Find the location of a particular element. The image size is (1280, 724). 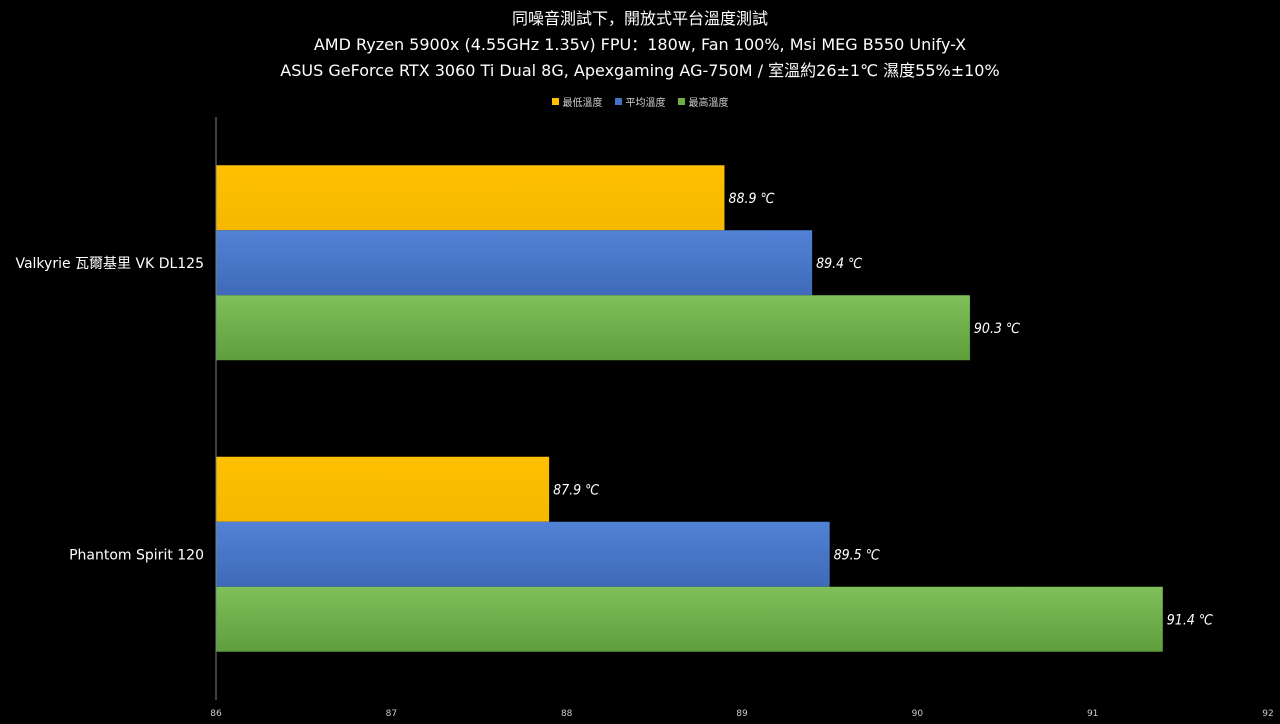

data-label: 89.5 ℃ is located at coordinates (857, 555).